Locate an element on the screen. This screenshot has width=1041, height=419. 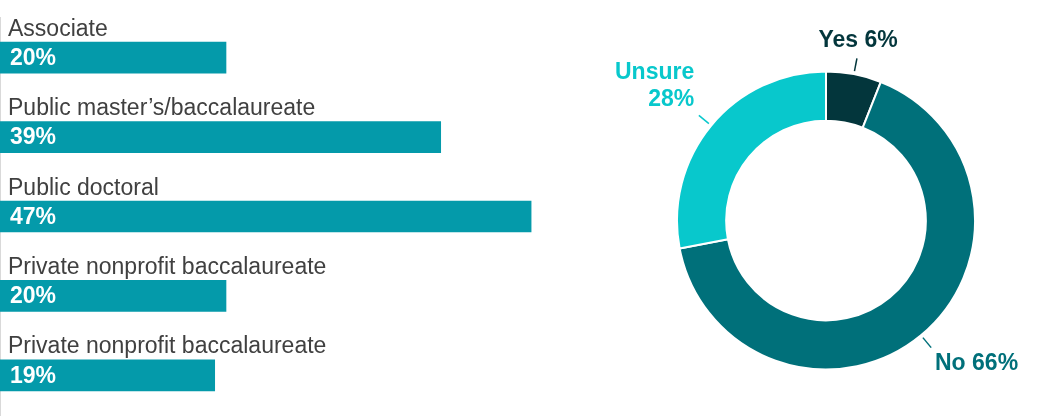
data-label: 39% is located at coordinates (33, 136).